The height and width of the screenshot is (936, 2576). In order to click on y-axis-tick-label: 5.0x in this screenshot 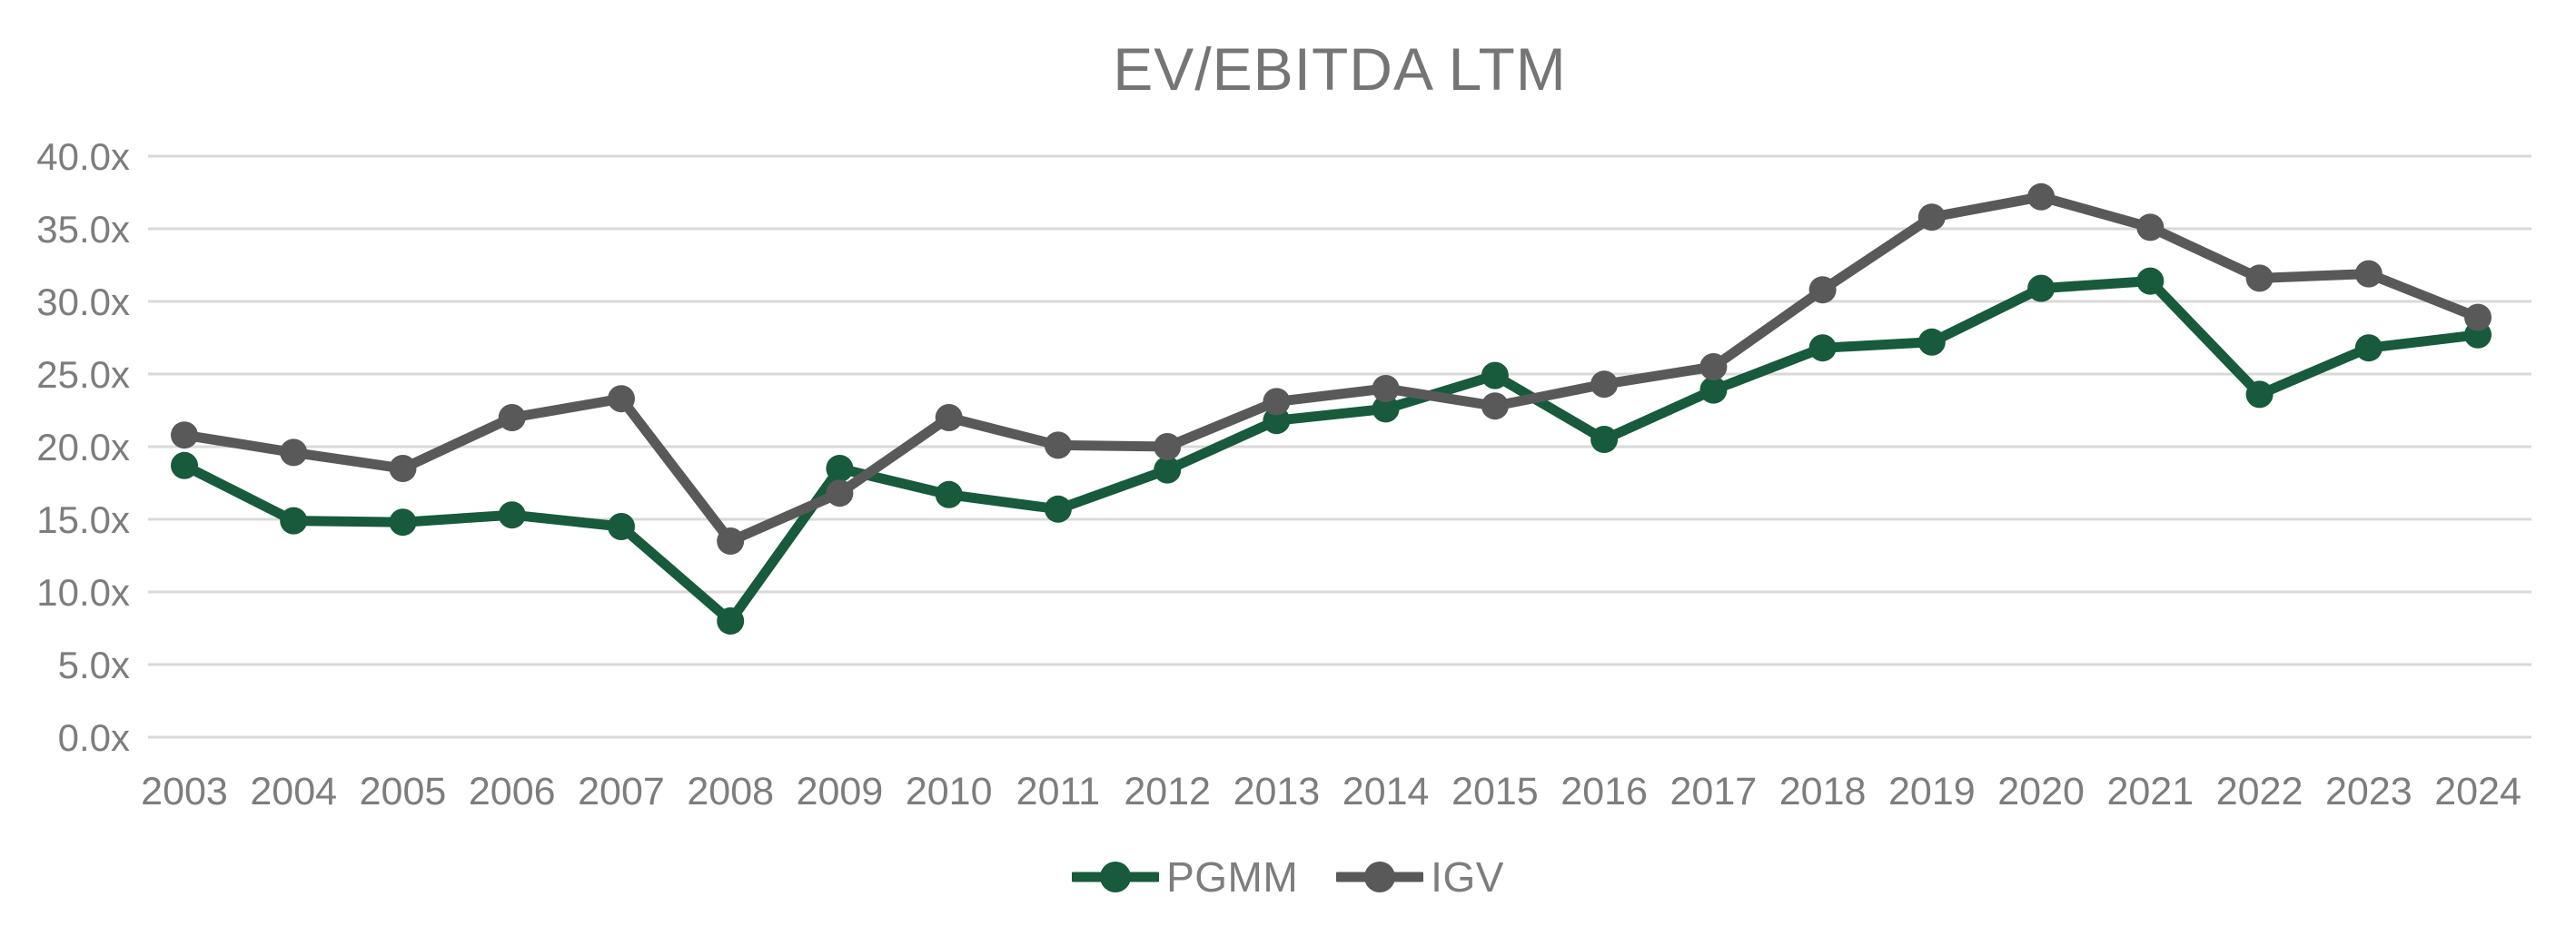, I will do `click(94, 665)`.